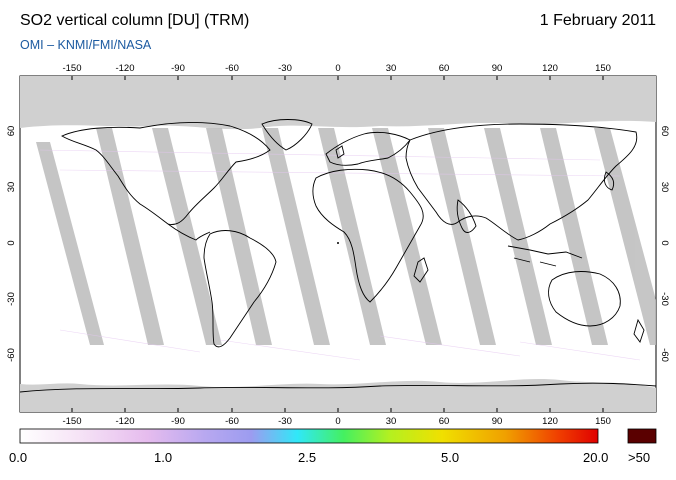  Describe the element at coordinates (368, 148) in the screenshot. I see `europe-coast` at that location.